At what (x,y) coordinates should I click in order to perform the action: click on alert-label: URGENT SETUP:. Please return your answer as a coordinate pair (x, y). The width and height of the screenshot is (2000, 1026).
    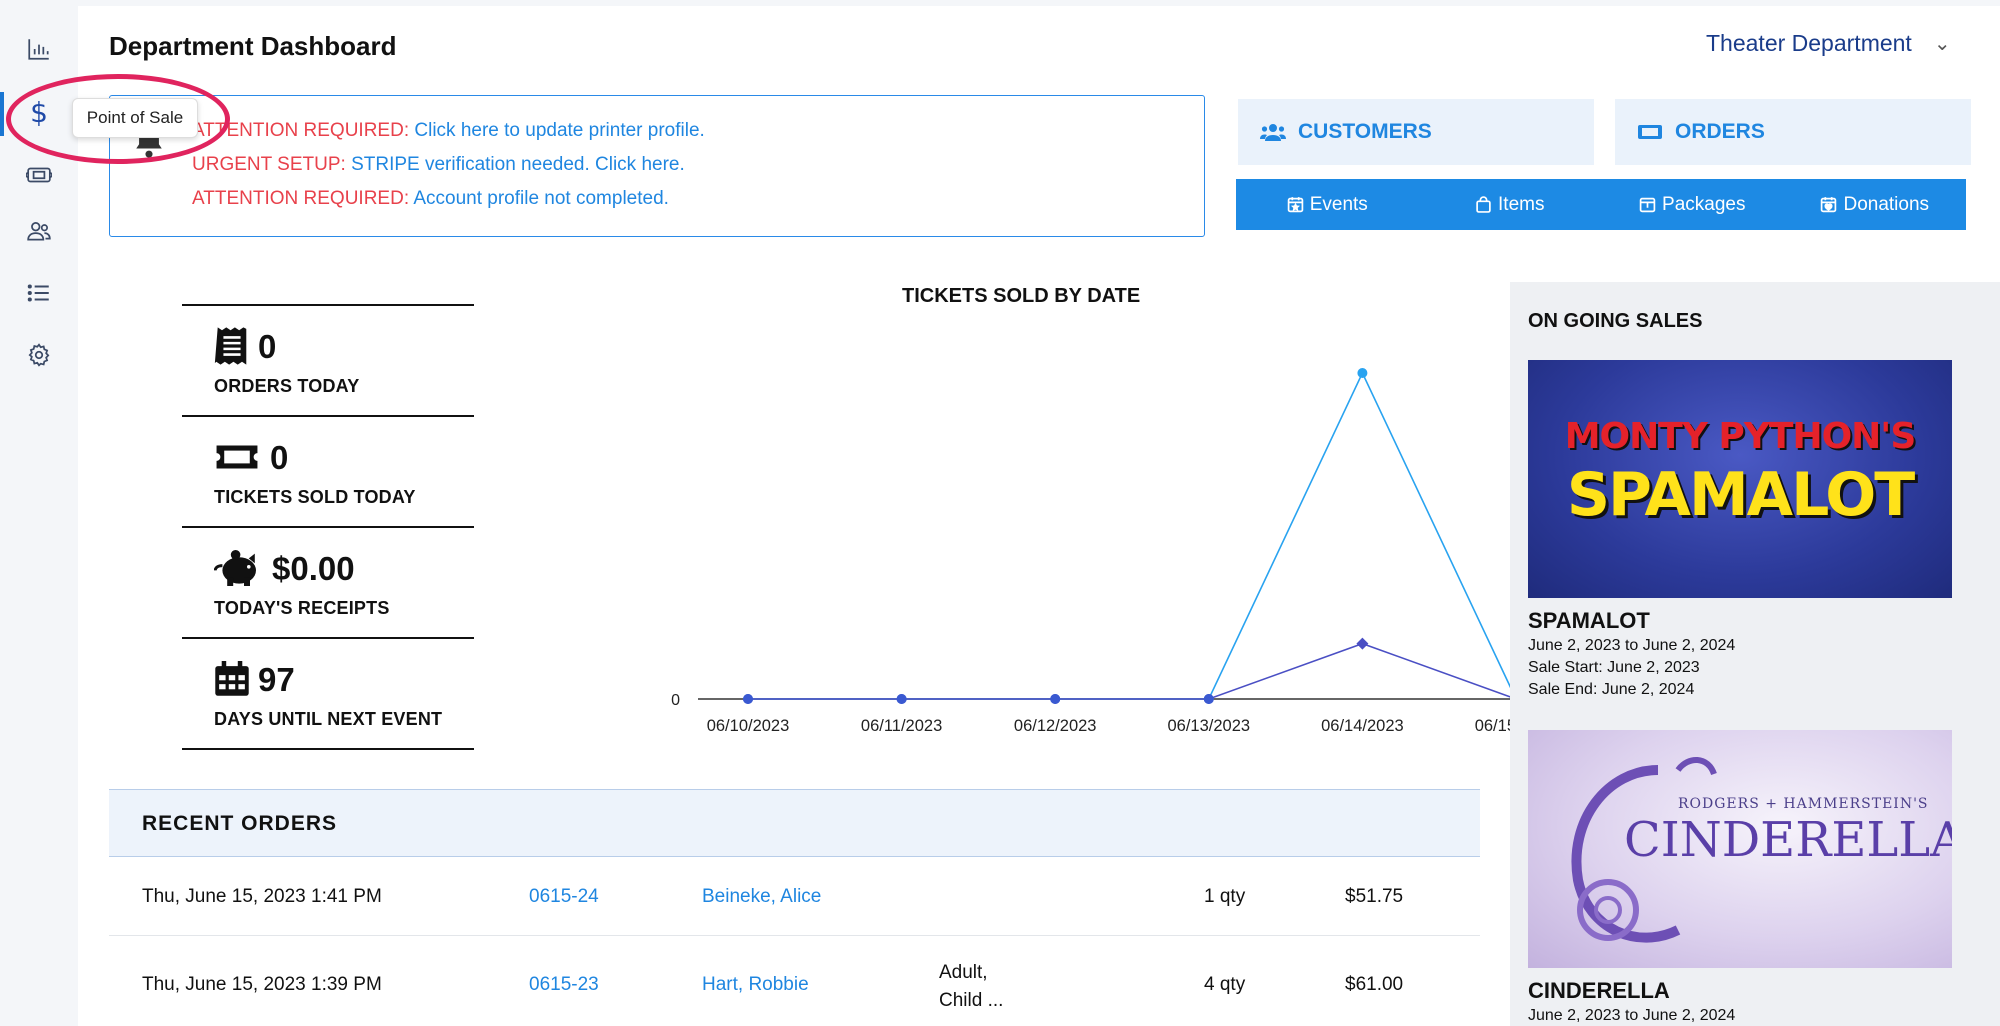
    Looking at the image, I should click on (269, 164).